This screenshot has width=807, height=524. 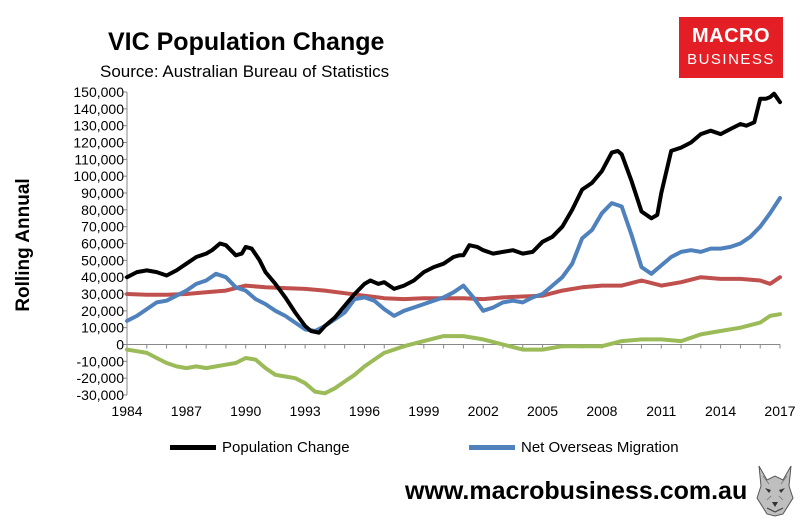 I want to click on y-tick-label: 150,000, so click(x=98, y=92).